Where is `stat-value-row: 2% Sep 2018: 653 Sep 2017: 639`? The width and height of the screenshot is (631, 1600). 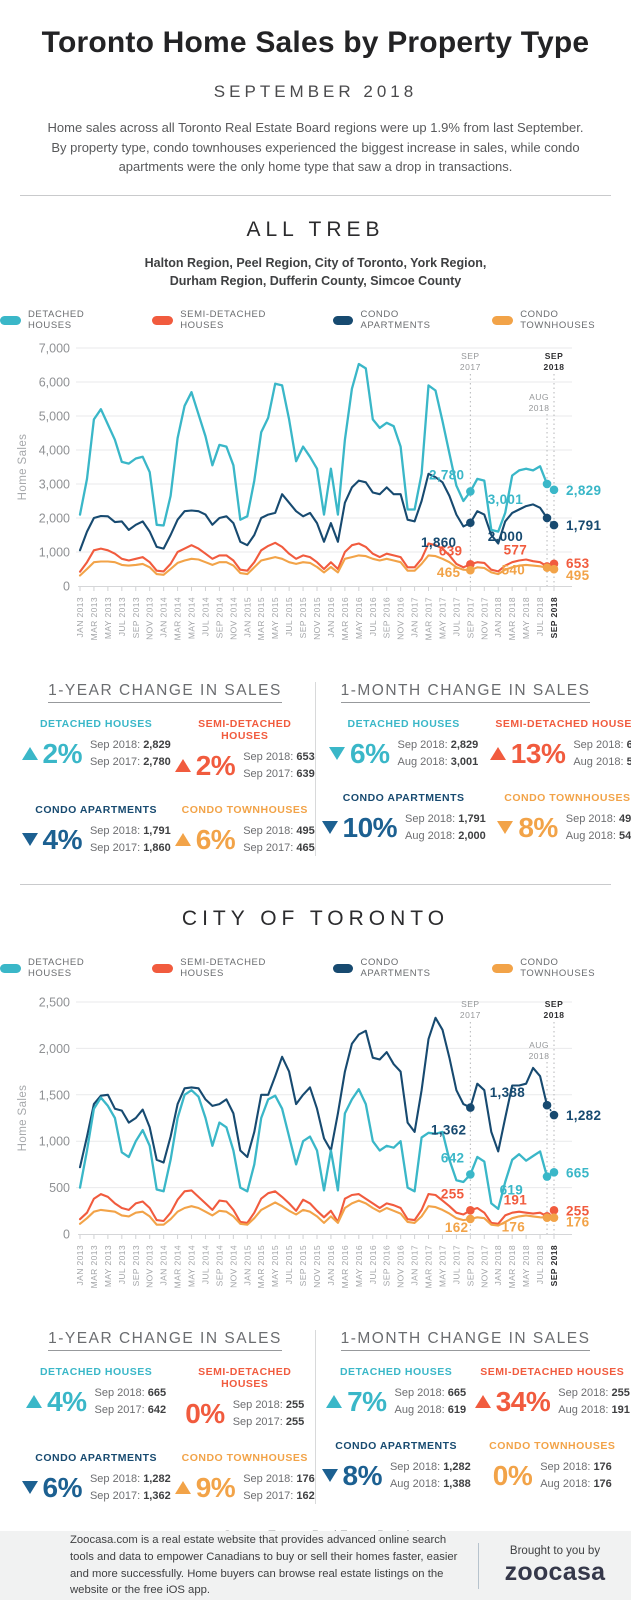
stat-value-row: 2% Sep 2018: 653 Sep 2017: 639 is located at coordinates (244, 765).